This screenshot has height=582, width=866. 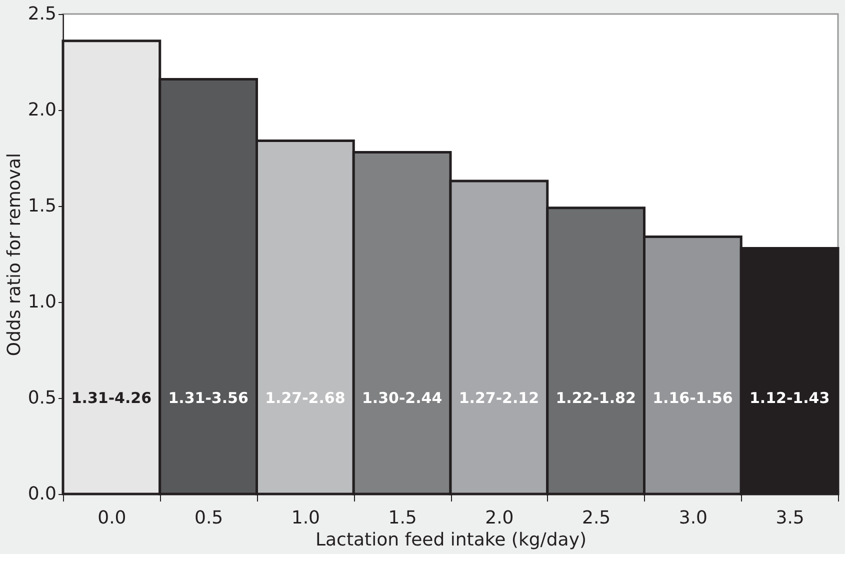 What do you see at coordinates (112, 518) in the screenshot?
I see `x-tick-label: 0.0` at bounding box center [112, 518].